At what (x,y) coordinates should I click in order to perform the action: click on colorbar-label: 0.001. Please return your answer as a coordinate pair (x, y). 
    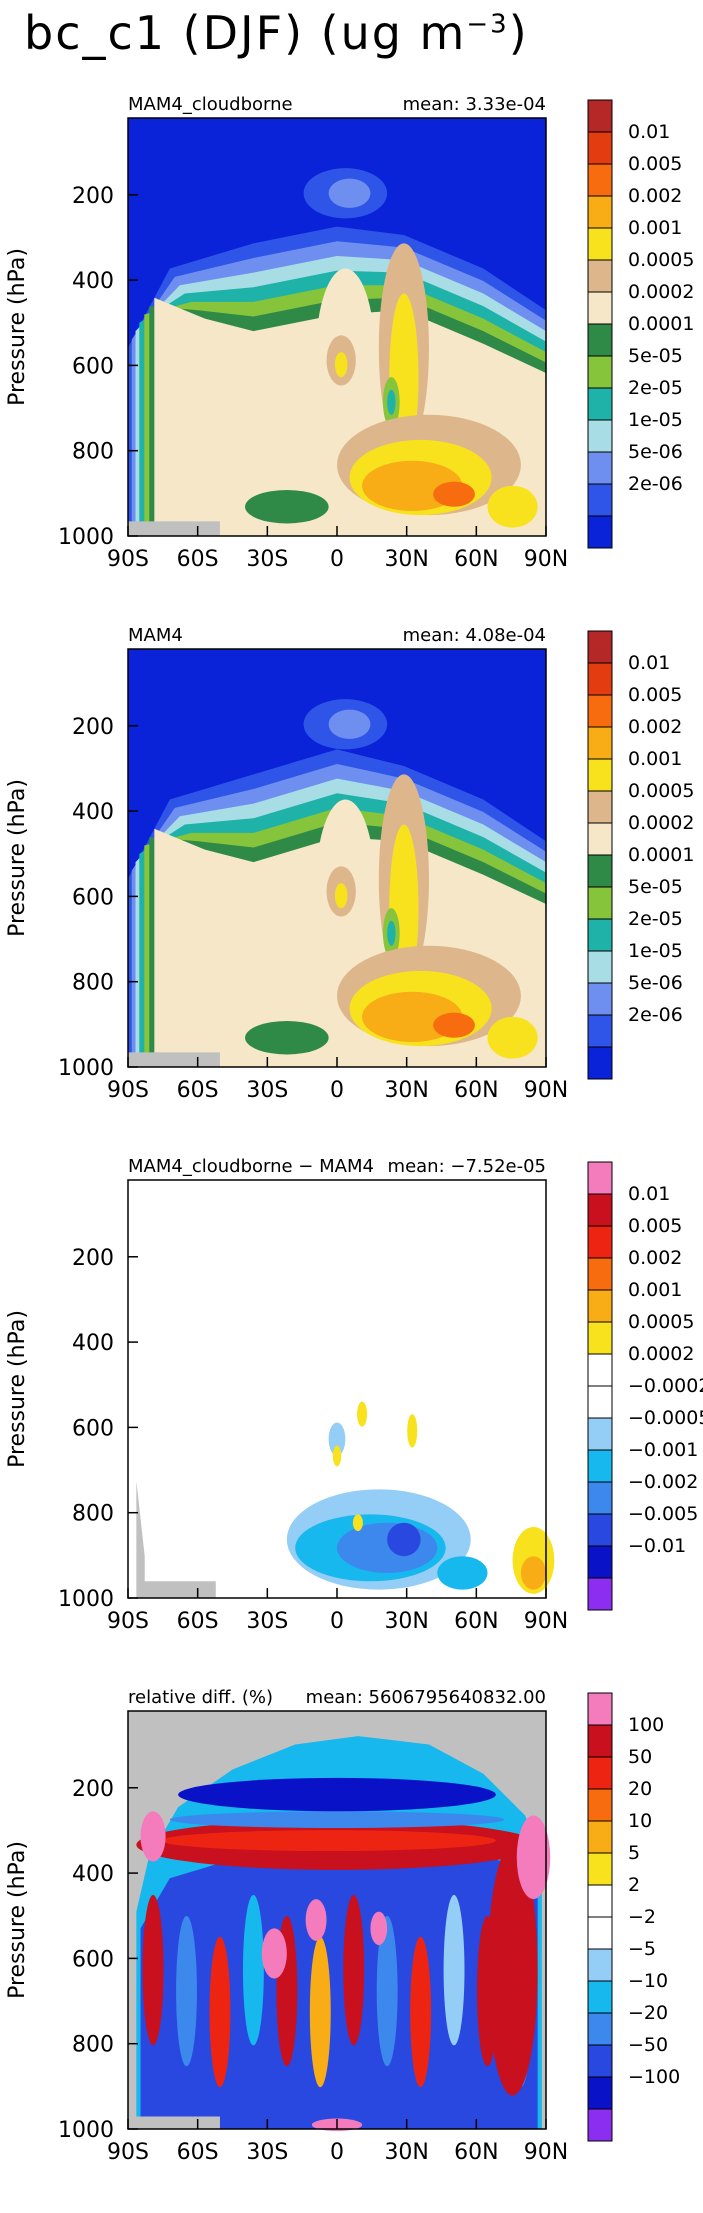
    Looking at the image, I should click on (655, 759).